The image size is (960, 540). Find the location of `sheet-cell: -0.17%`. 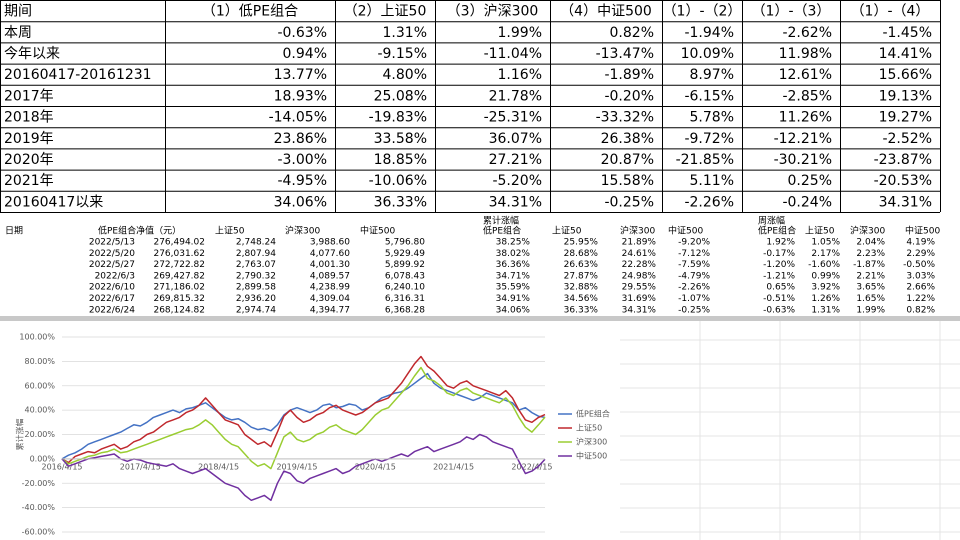

sheet-cell: -0.17% is located at coordinates (779, 254).